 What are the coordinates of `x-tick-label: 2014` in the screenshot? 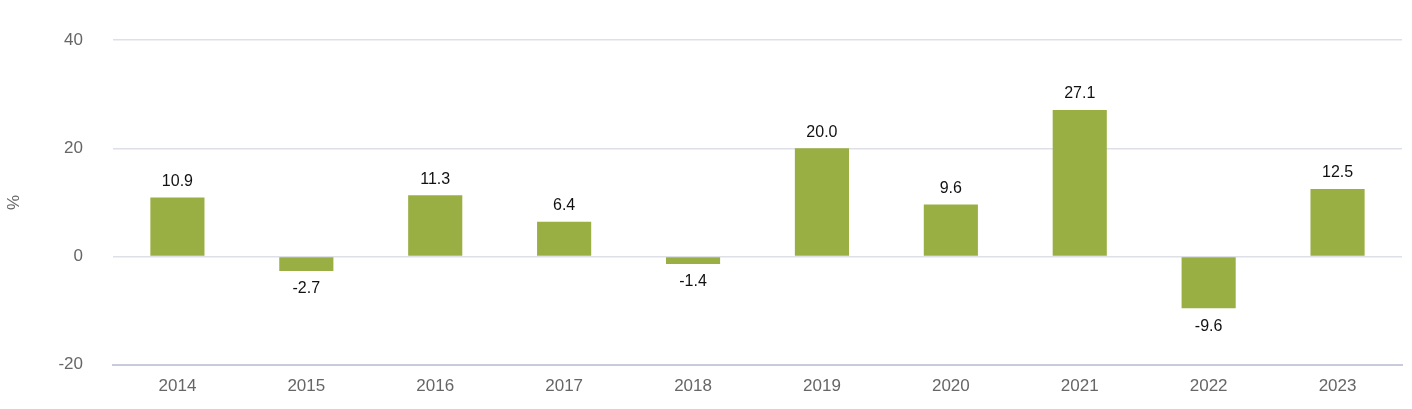 It's located at (177, 386).